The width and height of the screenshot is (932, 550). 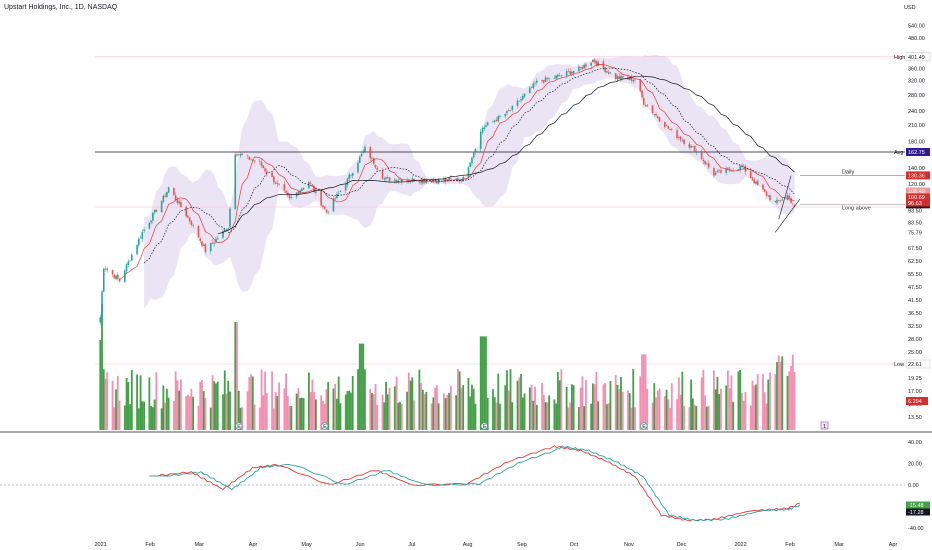 I want to click on trendline-upper, so click(x=785, y=197).